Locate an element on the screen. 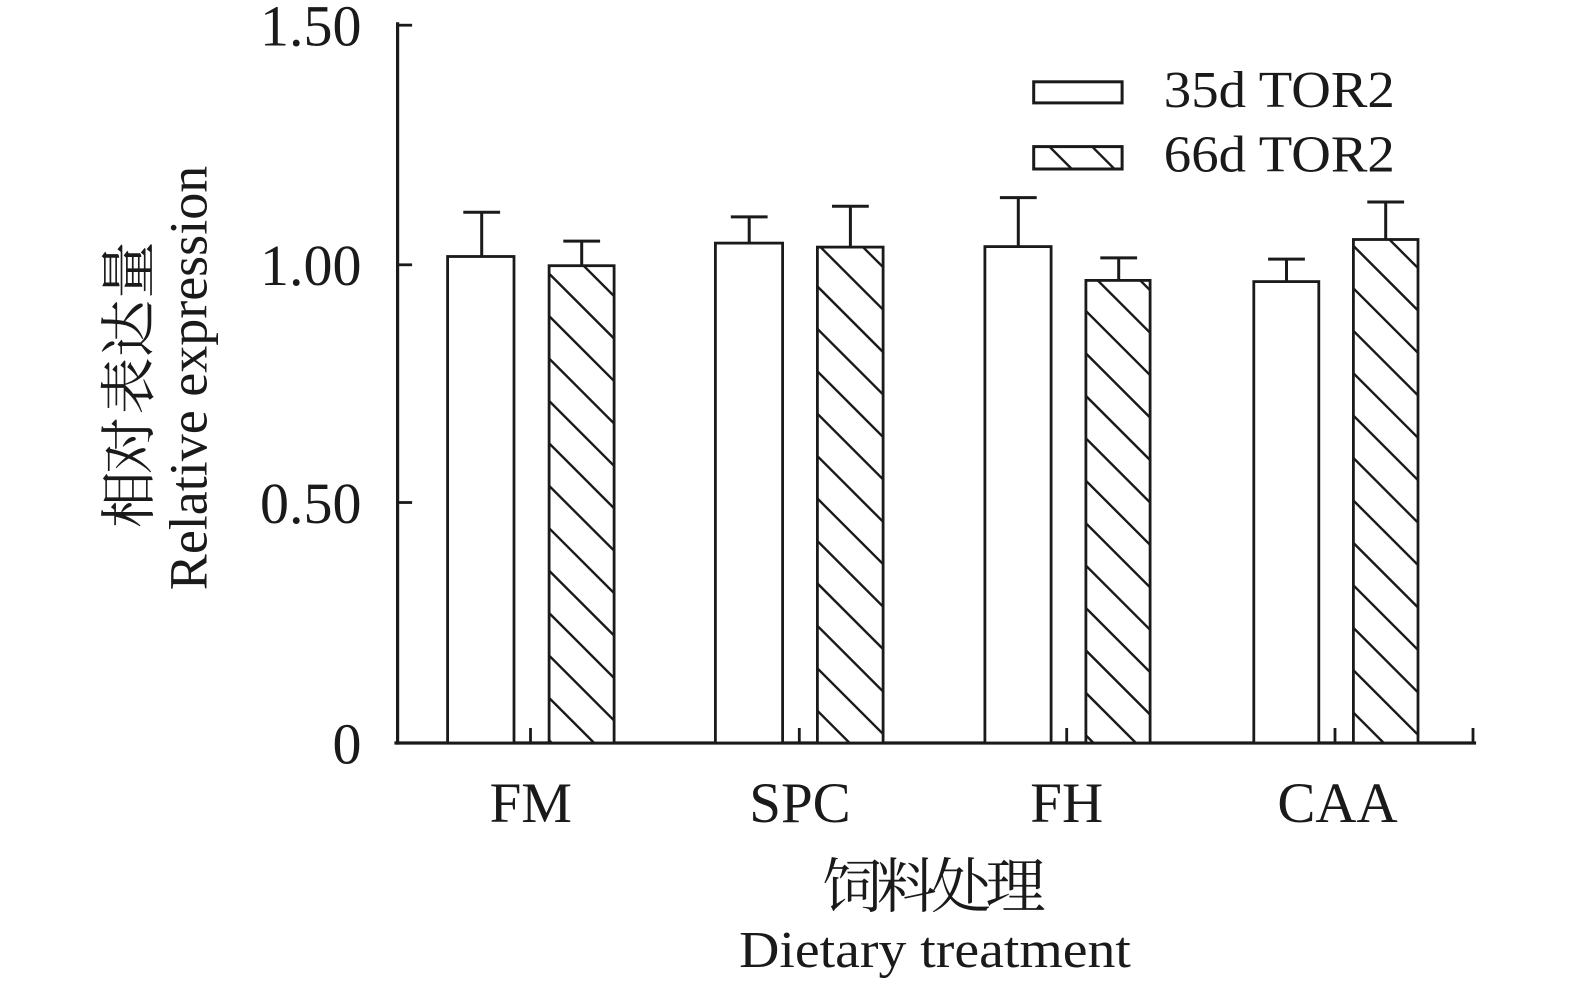 The width and height of the screenshot is (1575, 988). svg-text: Dietary treatment is located at coordinates (935, 950).